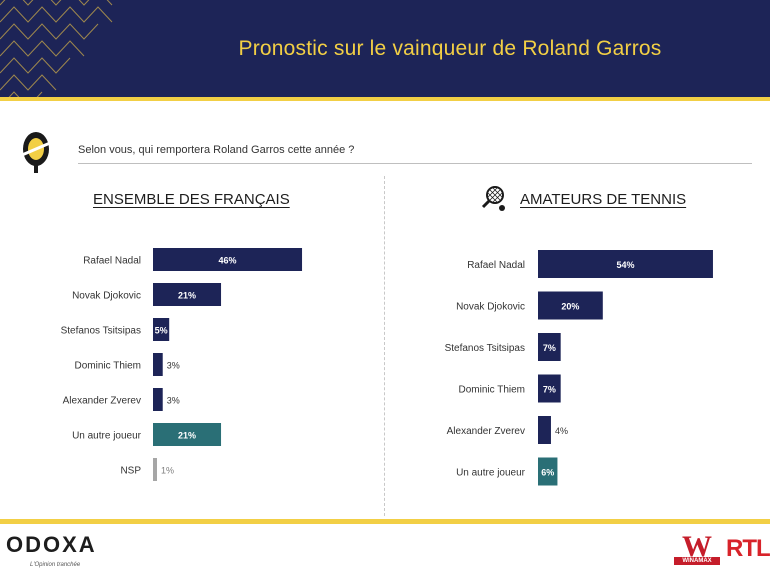  What do you see at coordinates (130, 471) in the screenshot?
I see `category-label: NSP` at bounding box center [130, 471].